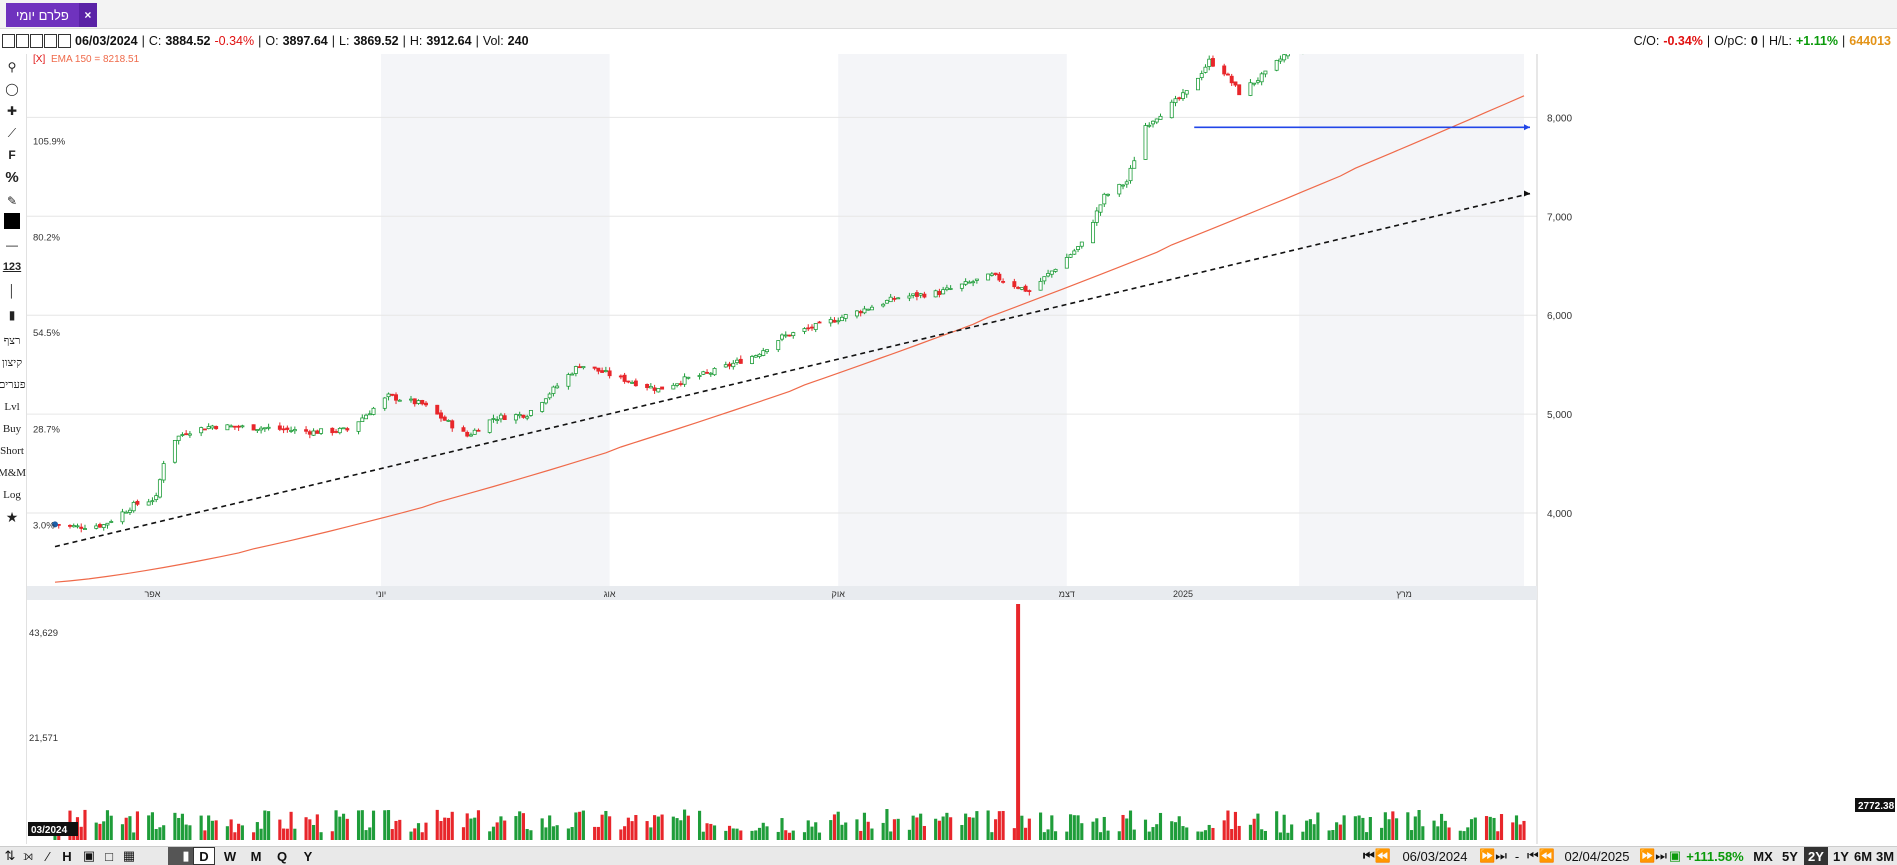 The image size is (1897, 865). I want to click on tool-log: Log, so click(12, 495).